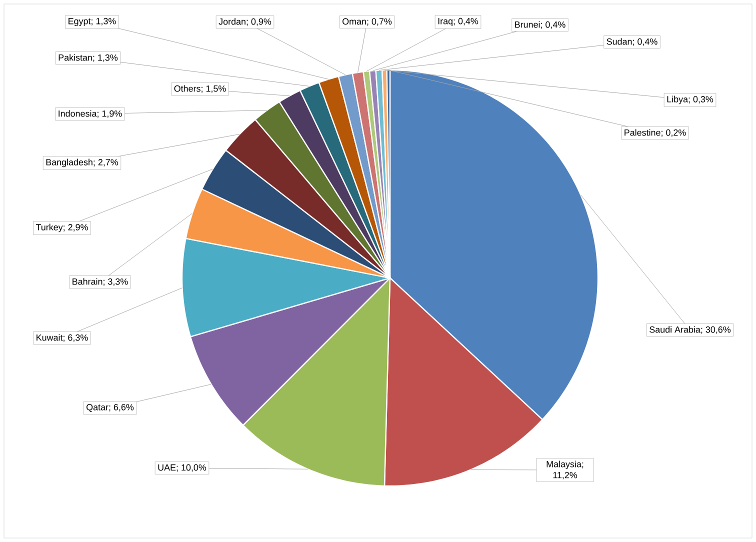 The height and width of the screenshot is (542, 756). What do you see at coordinates (62, 338) in the screenshot?
I see `slice-label: Kuwait; 6,3%` at bounding box center [62, 338].